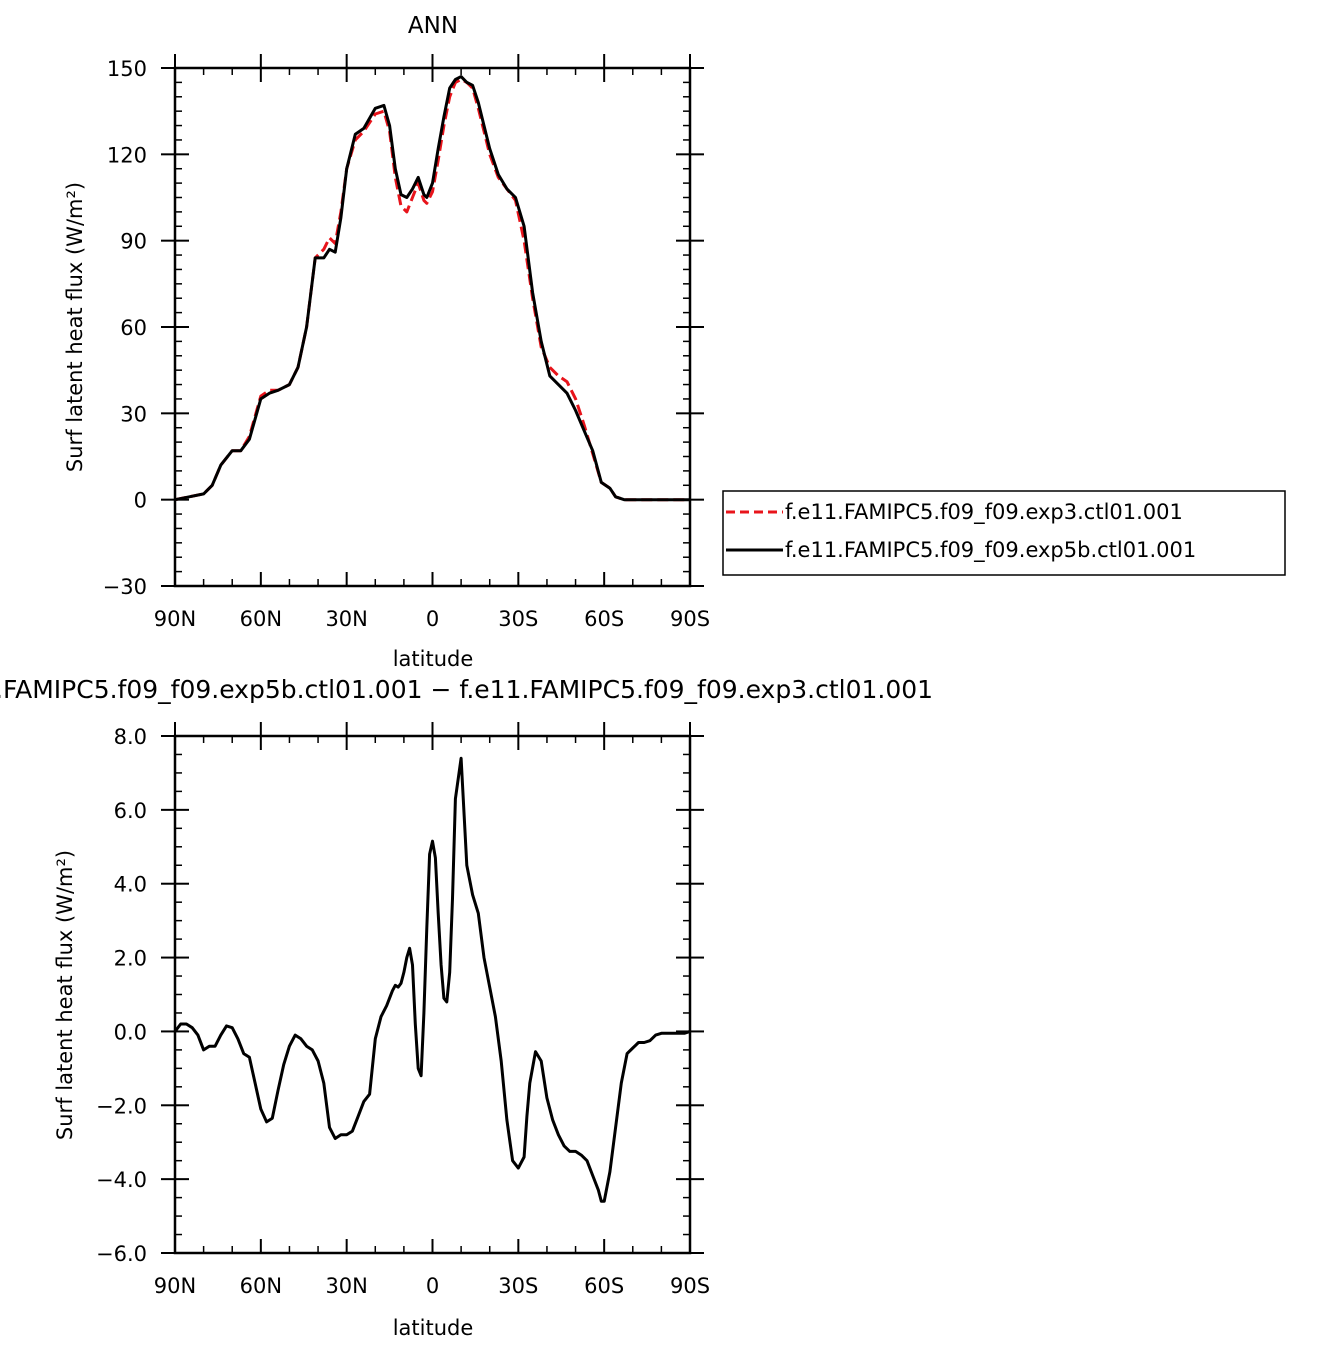 This screenshot has height=1347, width=1344. Describe the element at coordinates (130, 885) in the screenshot. I see `y-tick-label: 4.0` at that location.